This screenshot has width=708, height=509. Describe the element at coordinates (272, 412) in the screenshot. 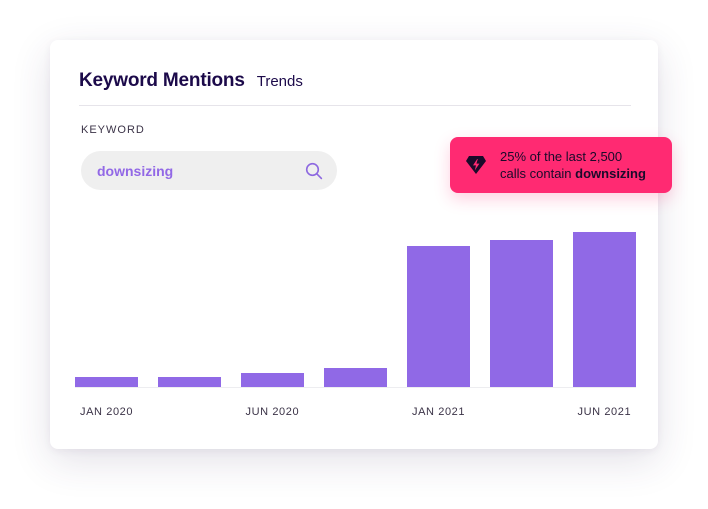

I see `x-tick-label: JUN 2020` at that location.